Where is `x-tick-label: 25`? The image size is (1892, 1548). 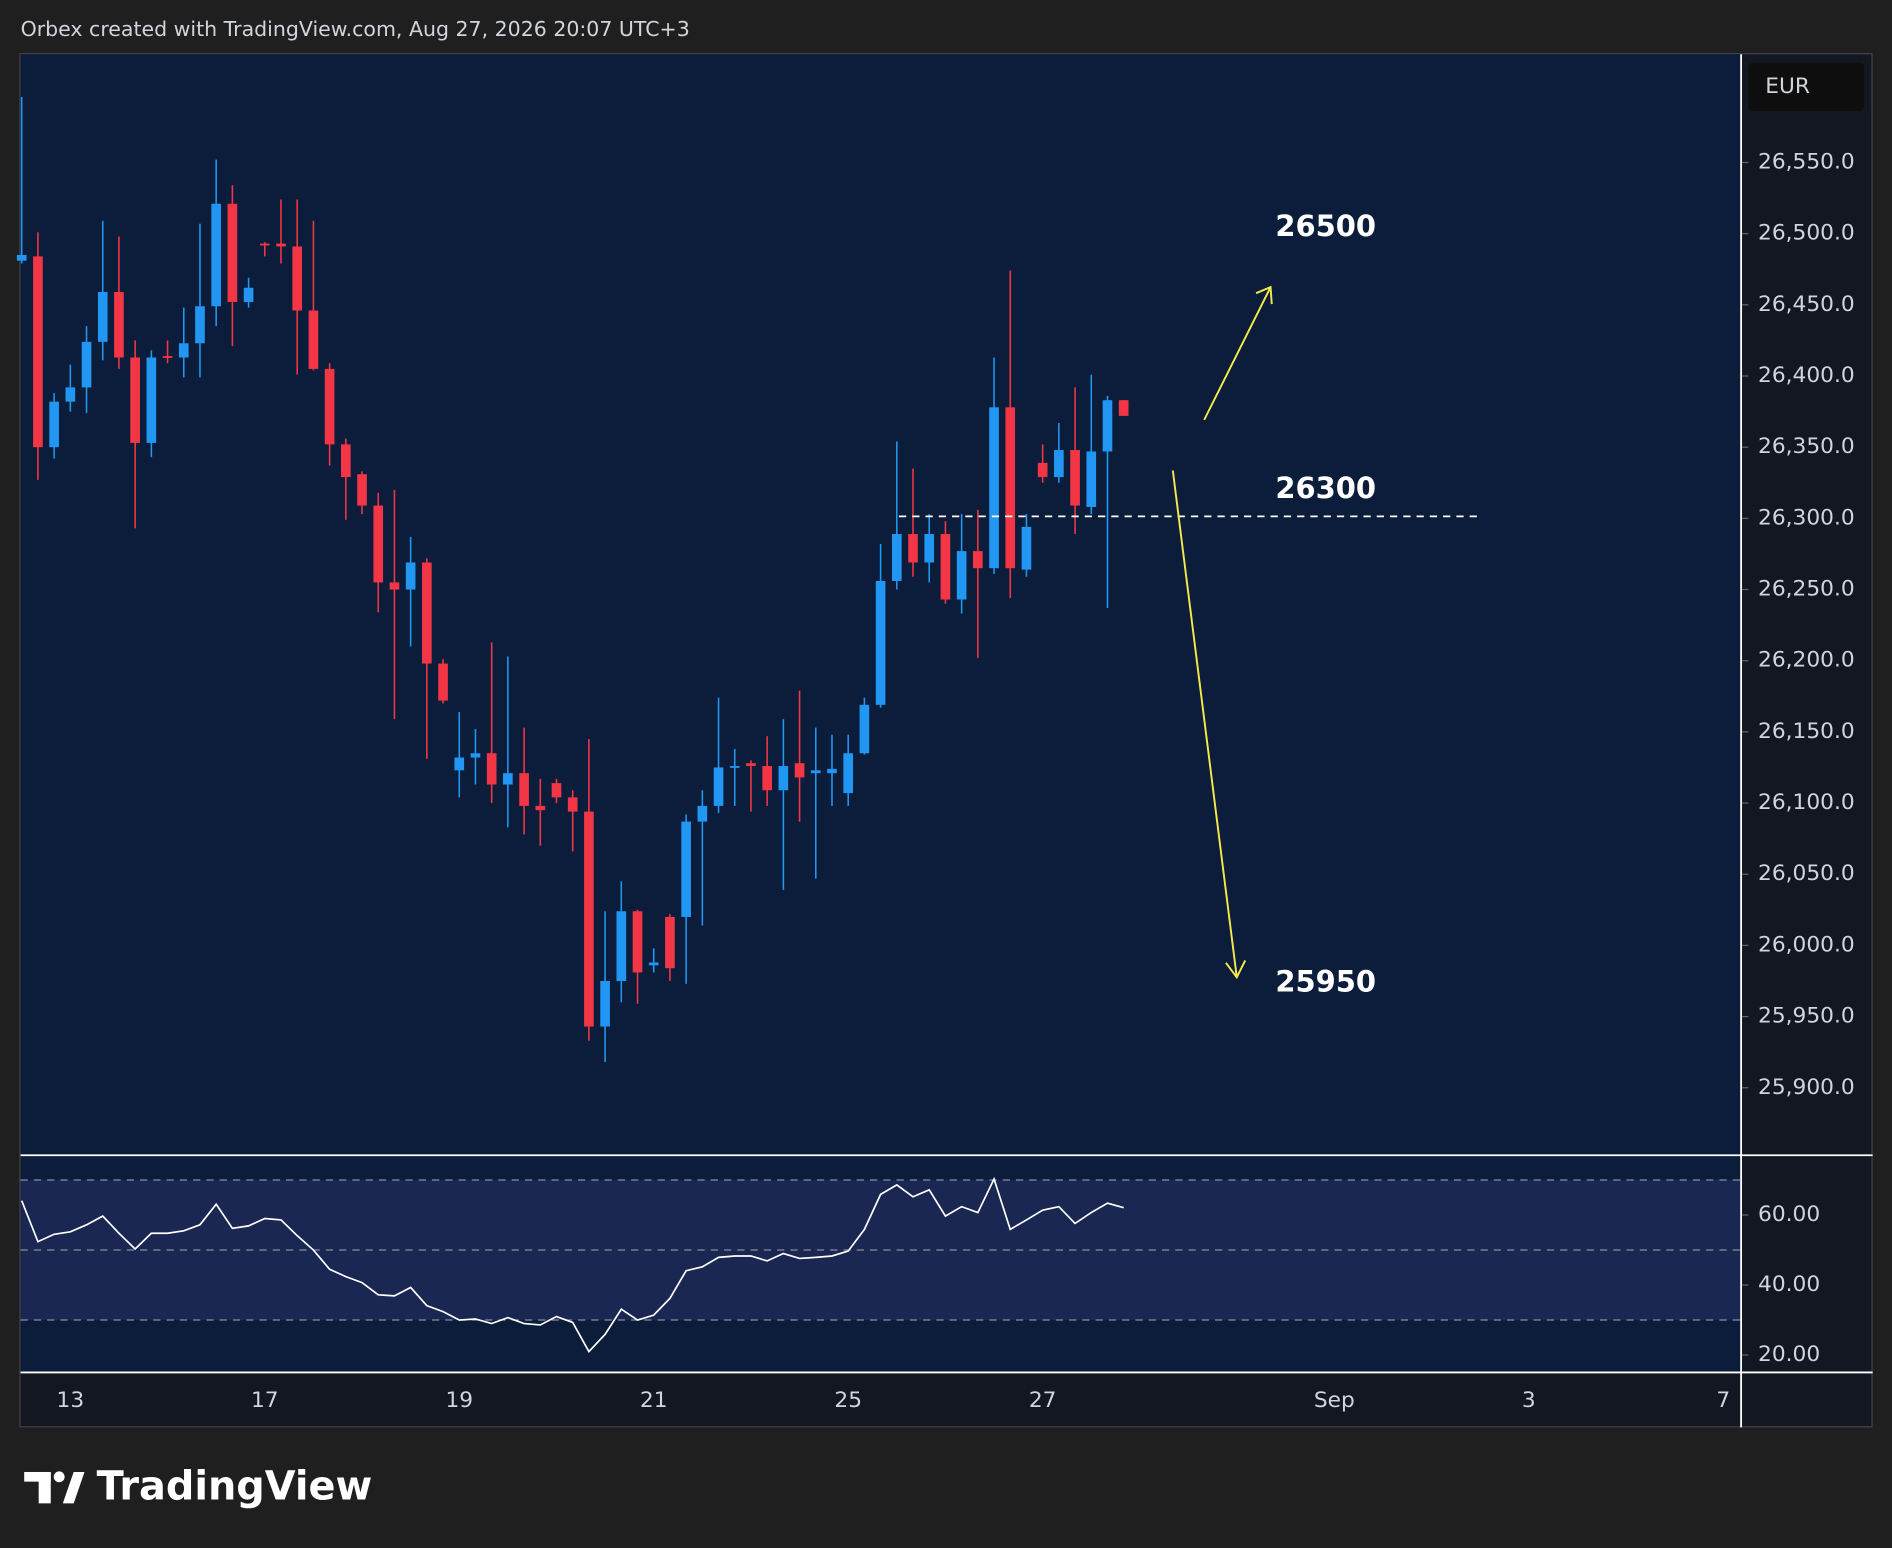 x-tick-label: 25 is located at coordinates (848, 1400).